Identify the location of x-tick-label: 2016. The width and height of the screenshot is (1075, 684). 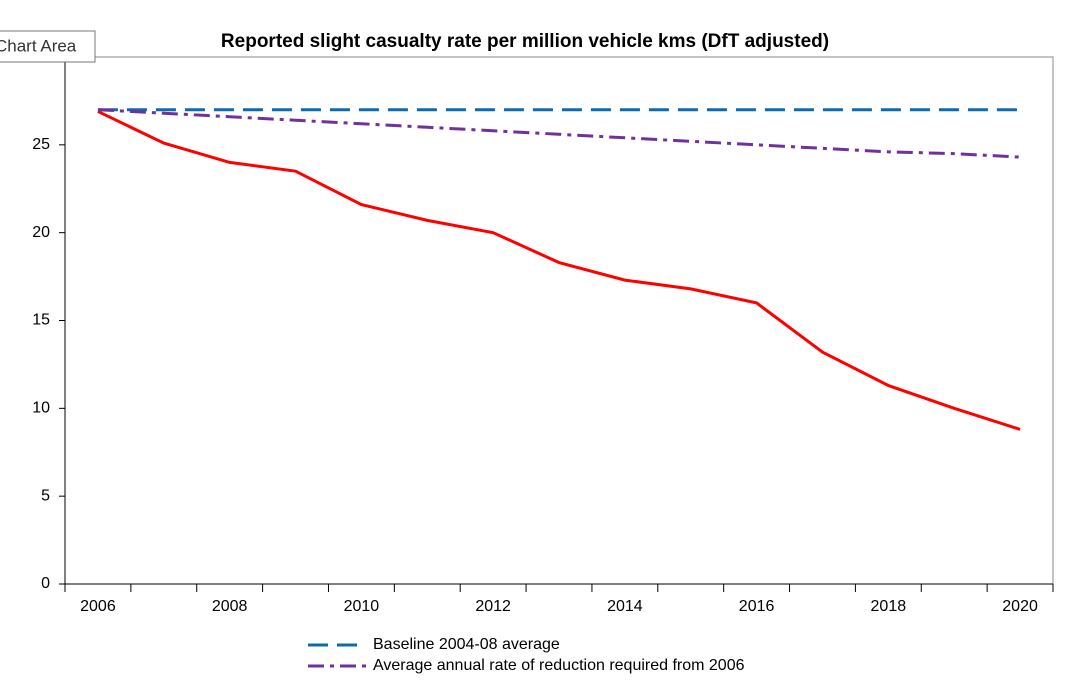
(757, 606).